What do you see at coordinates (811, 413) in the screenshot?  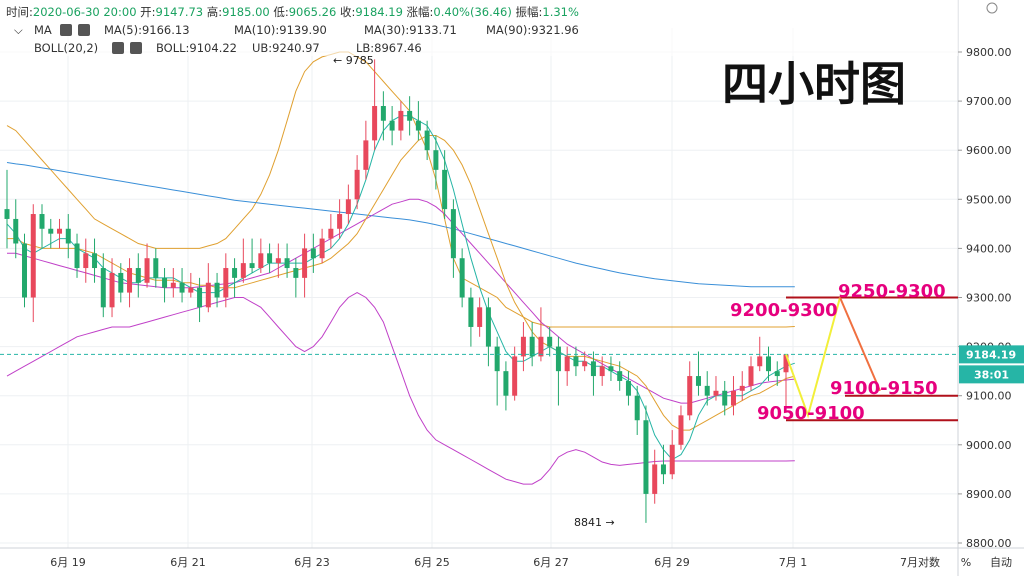 I see `zone-label-9050-9100: 9050-9100` at bounding box center [811, 413].